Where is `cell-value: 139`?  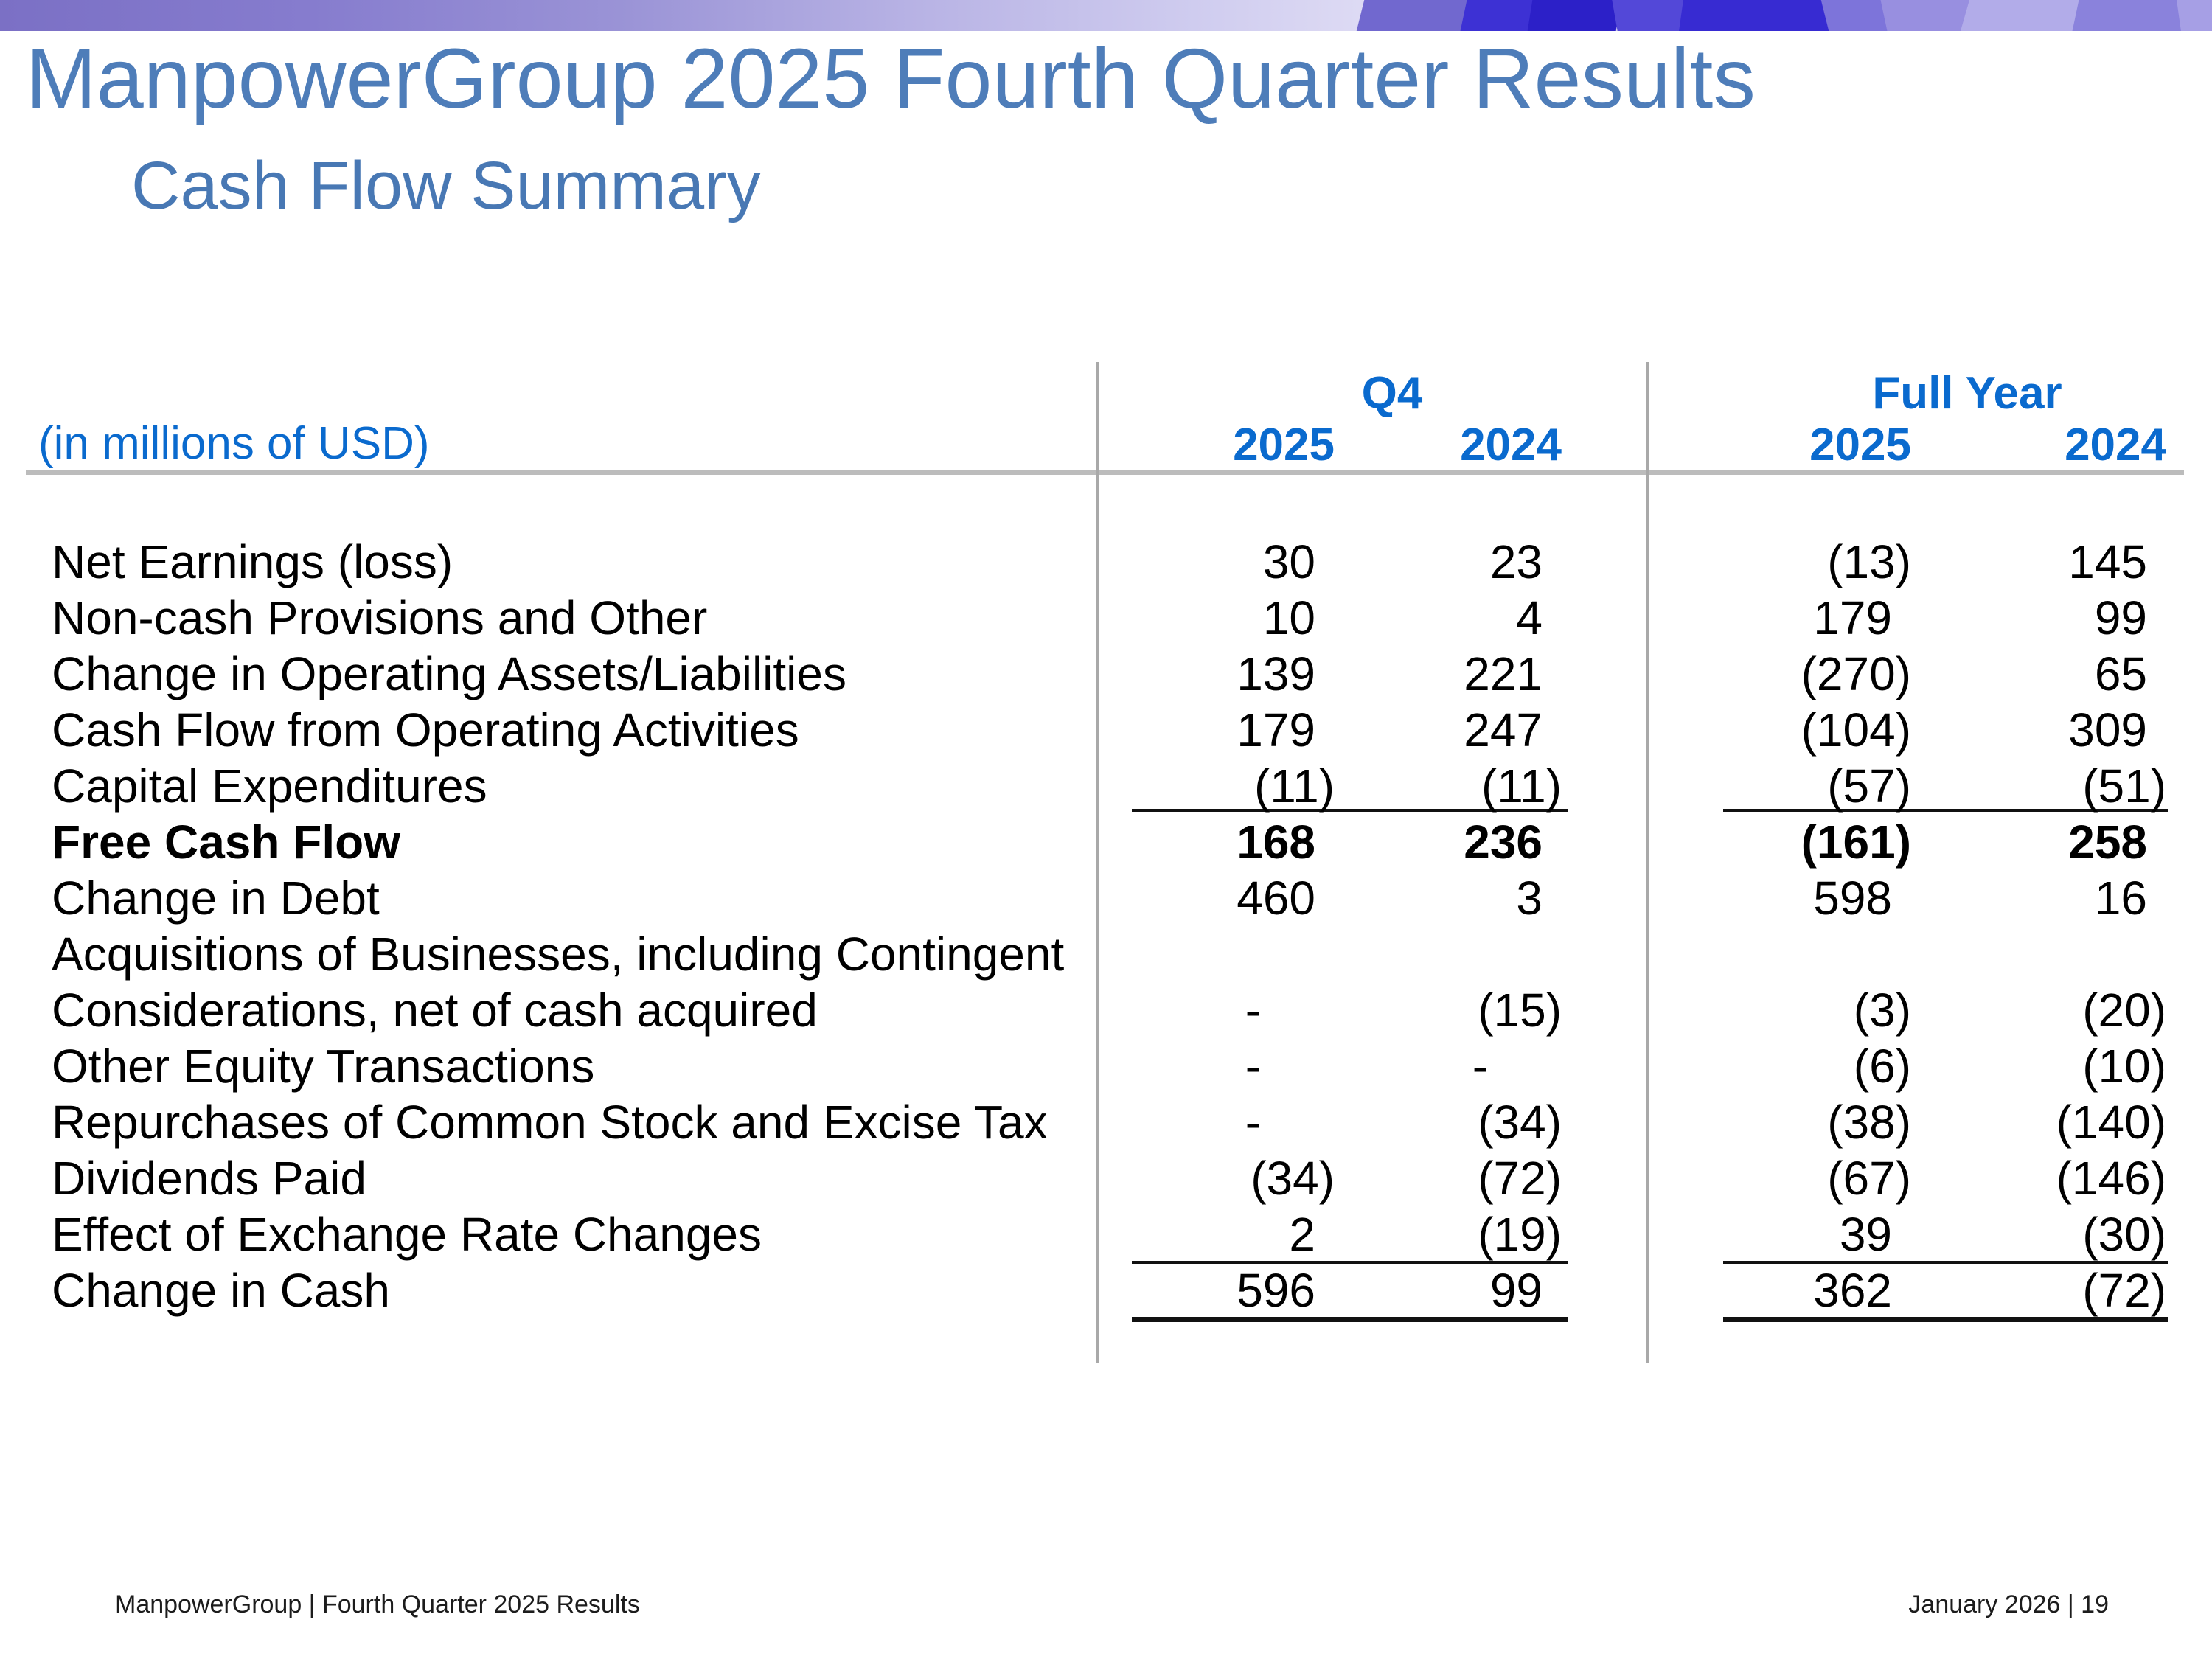
cell-value: 139 is located at coordinates (1276, 673).